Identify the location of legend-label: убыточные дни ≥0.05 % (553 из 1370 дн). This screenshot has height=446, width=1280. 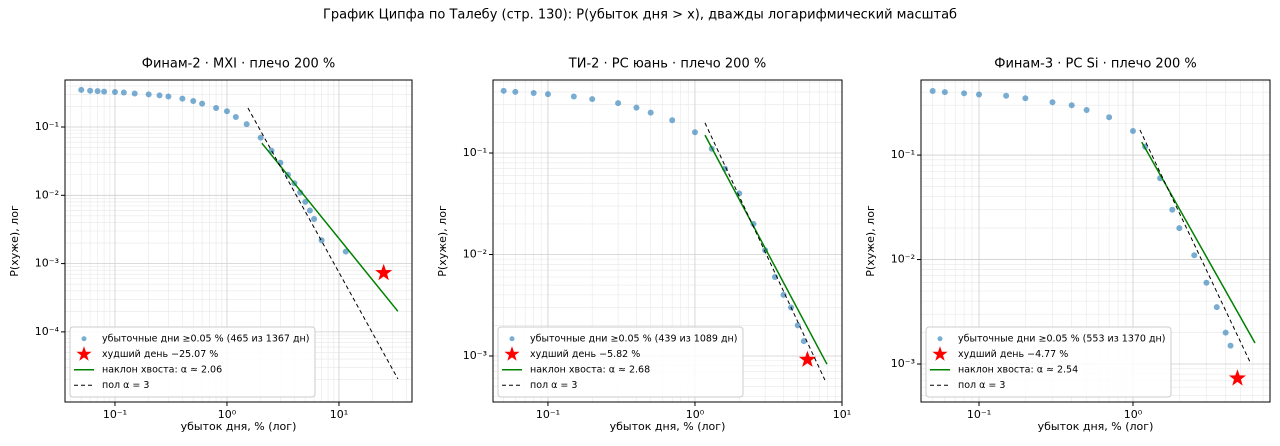
(1061, 338).